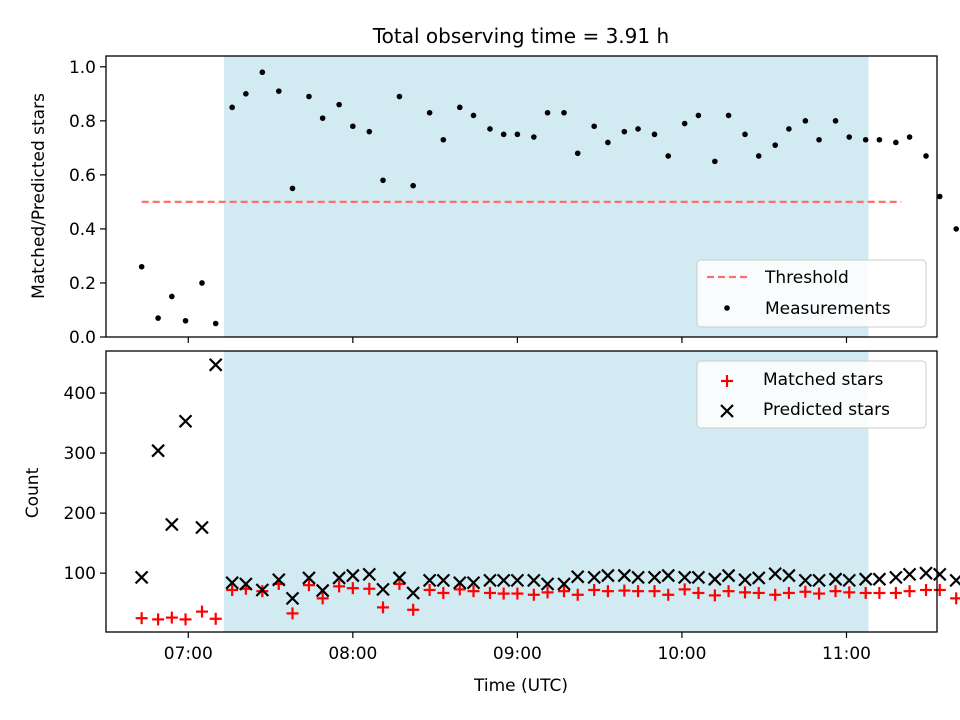 Image resolution: width=960 pixels, height=720 pixels. I want to click on y-tick-label: 300, so click(80, 454).